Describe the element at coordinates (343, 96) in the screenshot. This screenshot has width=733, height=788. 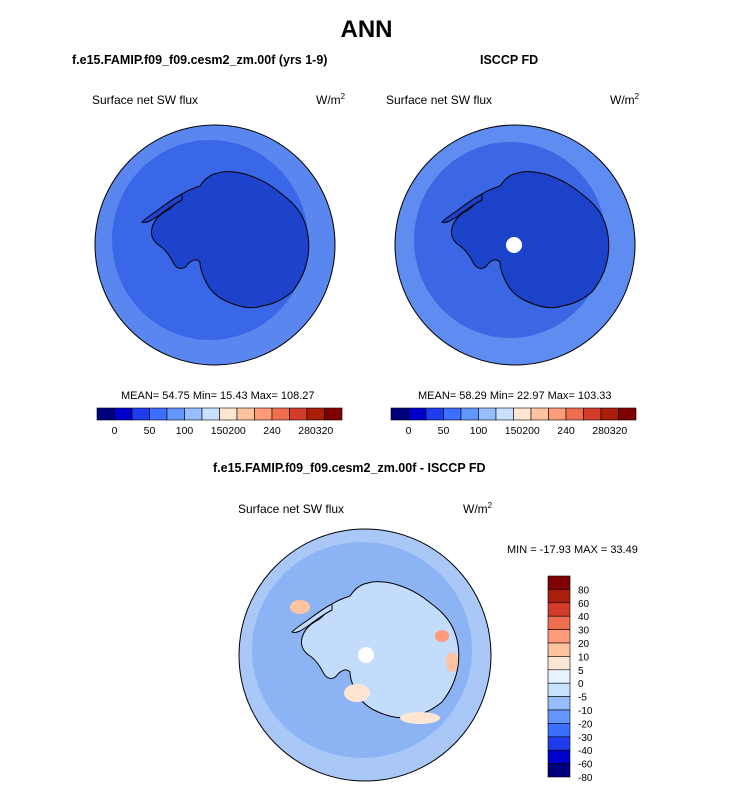
I see `panel-1-units-exp: 2` at that location.